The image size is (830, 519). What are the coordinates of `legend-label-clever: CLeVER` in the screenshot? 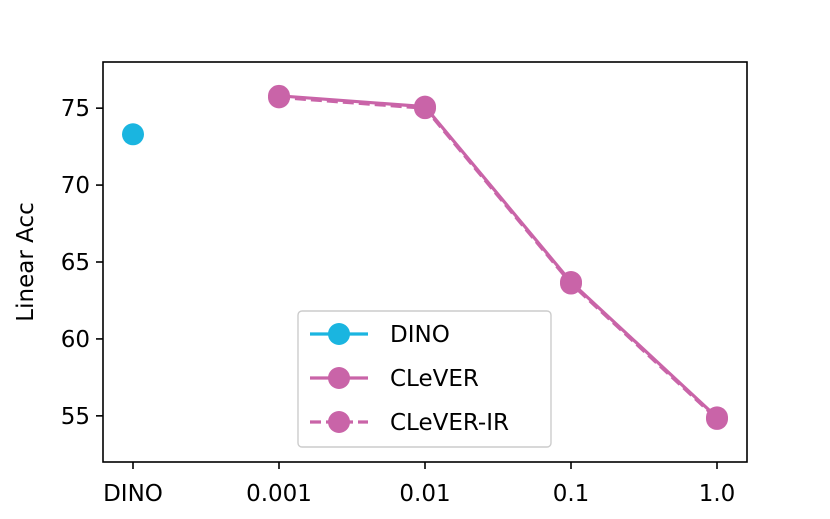 It's located at (434, 379).